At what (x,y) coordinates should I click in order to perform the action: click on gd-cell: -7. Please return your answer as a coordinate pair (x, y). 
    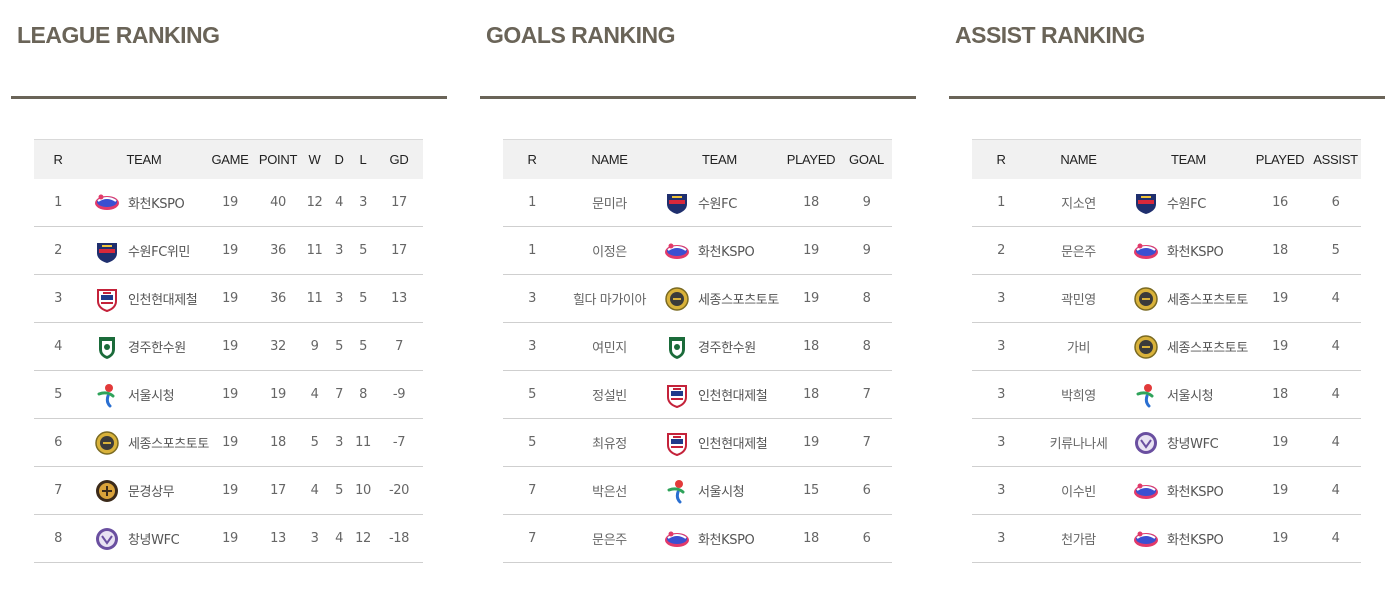
    Looking at the image, I should click on (399, 442).